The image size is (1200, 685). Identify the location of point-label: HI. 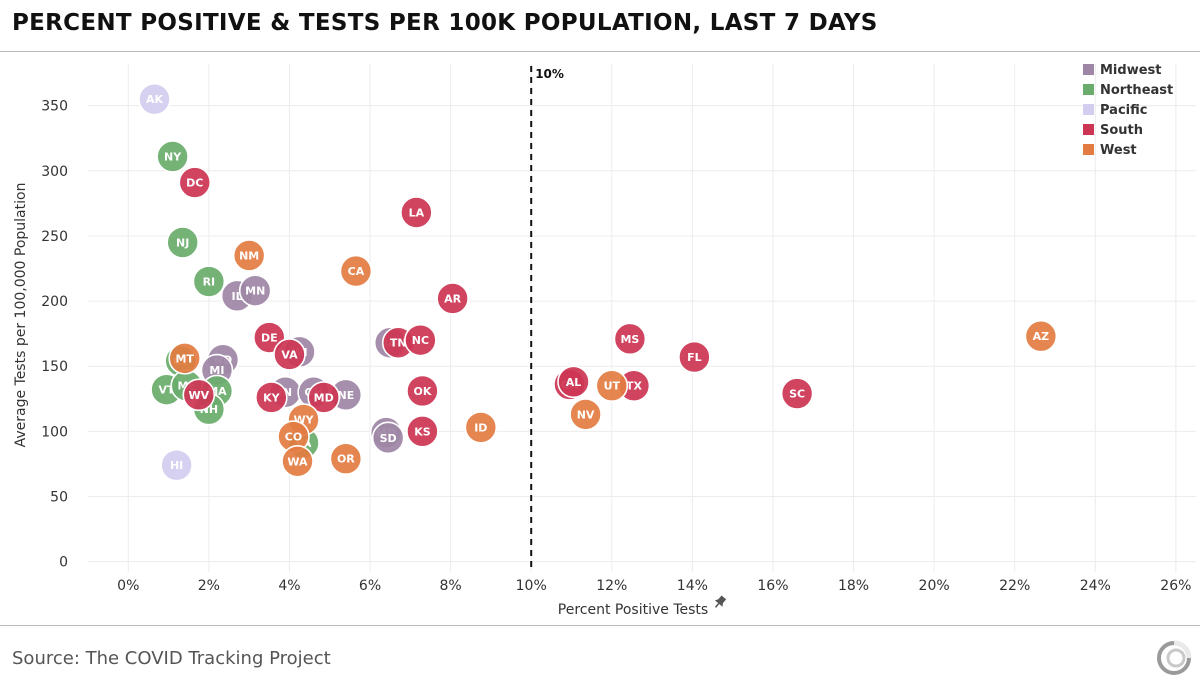
(176, 465).